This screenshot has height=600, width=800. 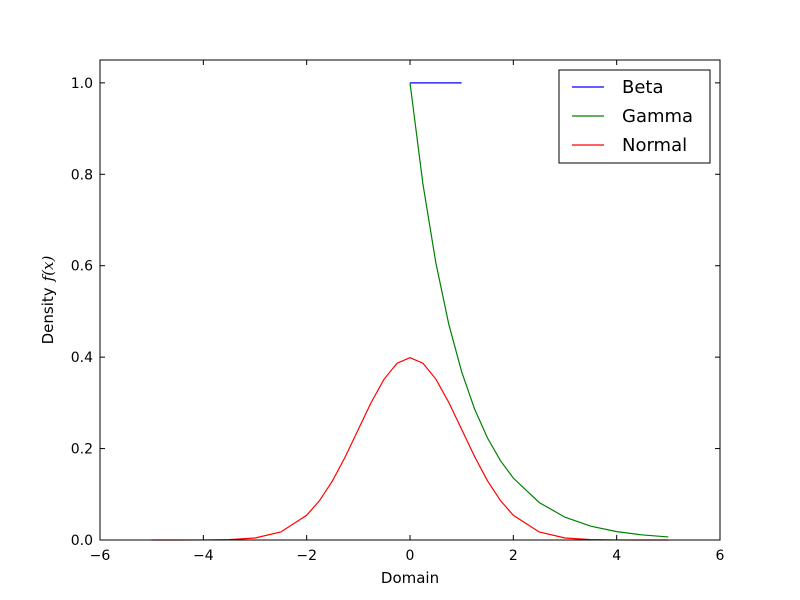 I want to click on y-axis-label-text: Density, so click(x=48, y=315).